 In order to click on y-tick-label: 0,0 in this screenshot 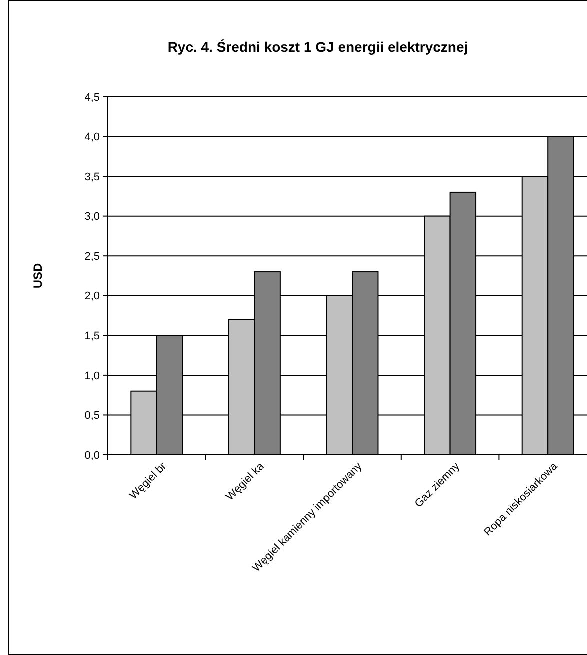, I will do `click(92, 456)`.